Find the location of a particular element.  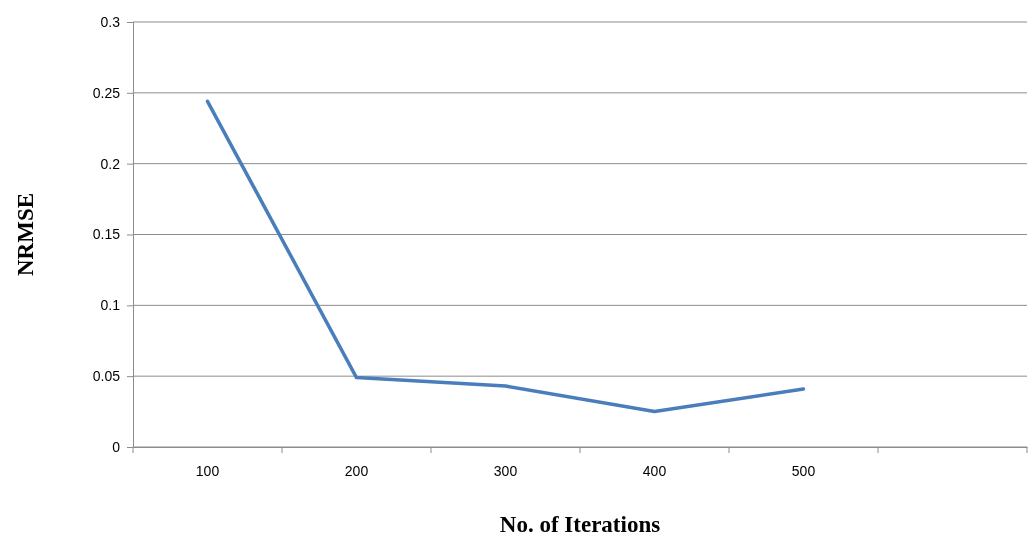

y-tick-label: 0.2 is located at coordinates (110, 163).